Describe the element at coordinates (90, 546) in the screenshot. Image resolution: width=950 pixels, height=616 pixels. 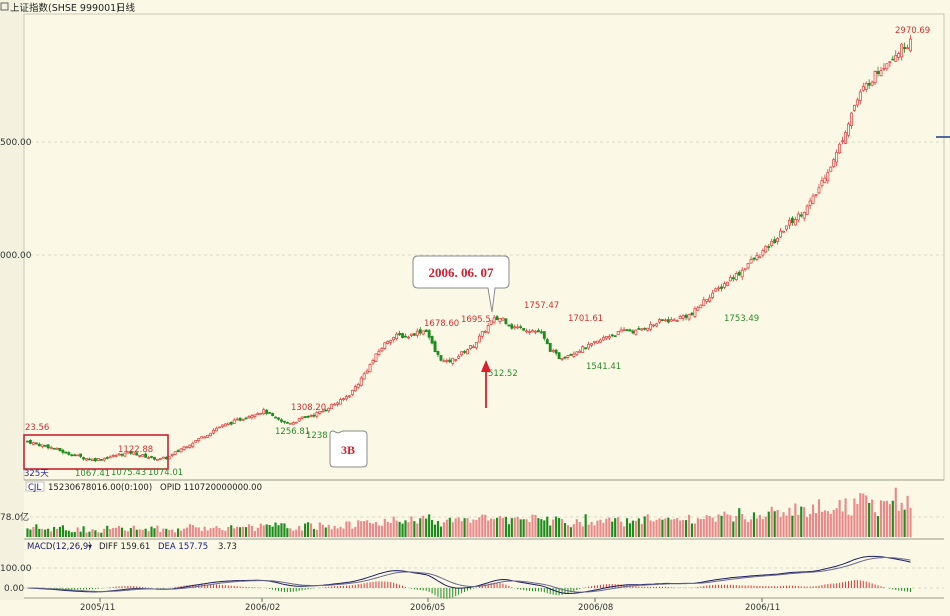
I see `chevron-down-icon: ▾` at that location.